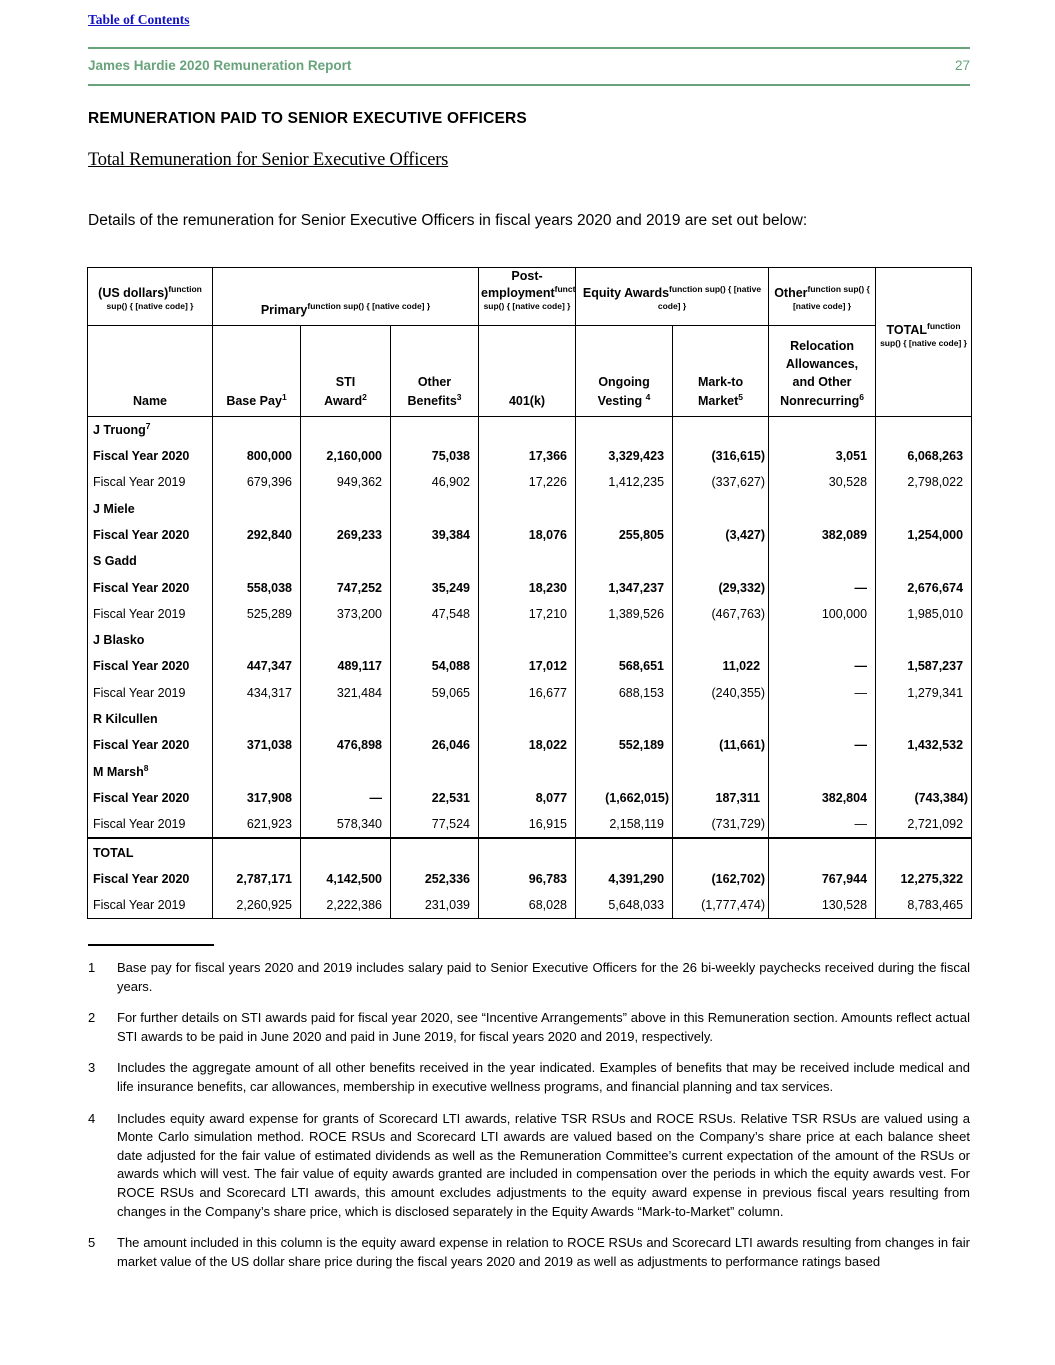 The width and height of the screenshot is (1055, 1365). Describe the element at coordinates (720, 692) in the screenshot. I see `table-cell: (240,355)` at that location.